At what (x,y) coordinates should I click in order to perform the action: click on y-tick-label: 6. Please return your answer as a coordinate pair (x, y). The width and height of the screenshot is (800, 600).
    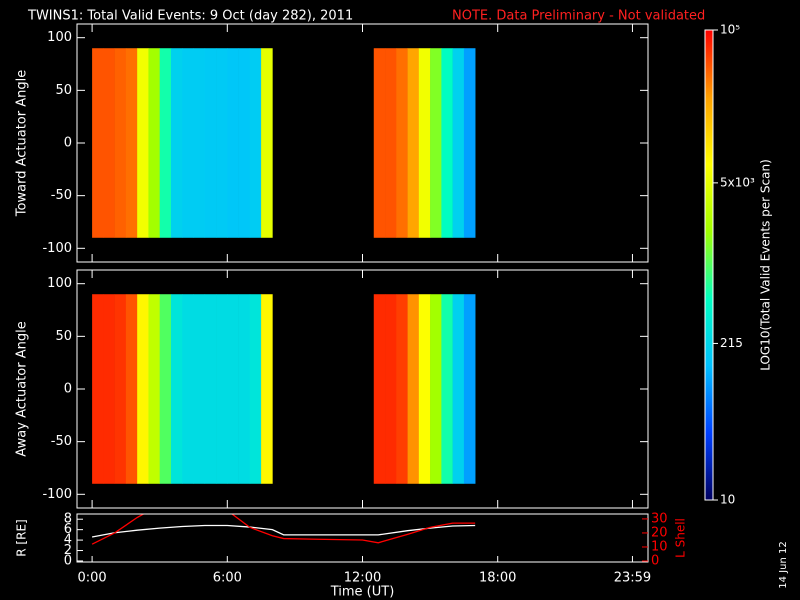
    Looking at the image, I should click on (68, 529).